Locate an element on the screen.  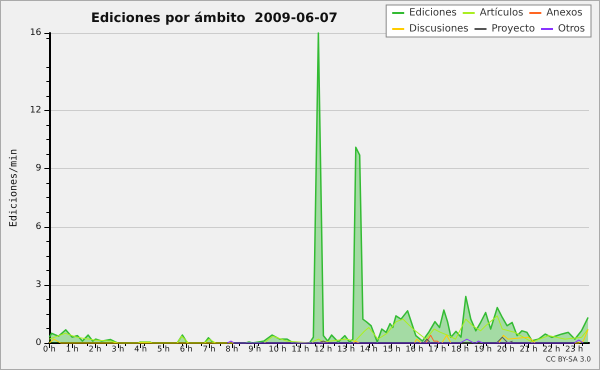
x-tick-label: 9 h is located at coordinates (255, 349).